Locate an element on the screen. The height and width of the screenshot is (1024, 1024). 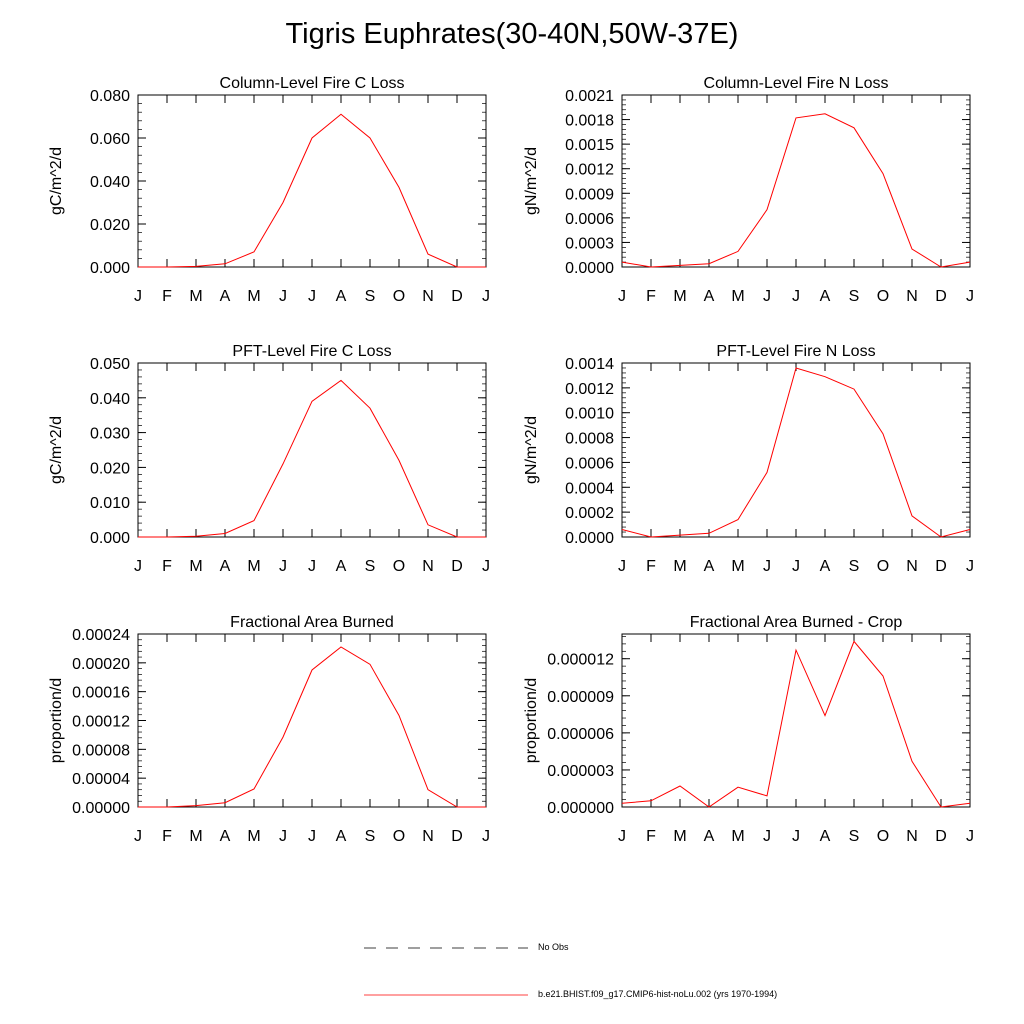
y-tick-label: 0.010 is located at coordinates (110, 503).